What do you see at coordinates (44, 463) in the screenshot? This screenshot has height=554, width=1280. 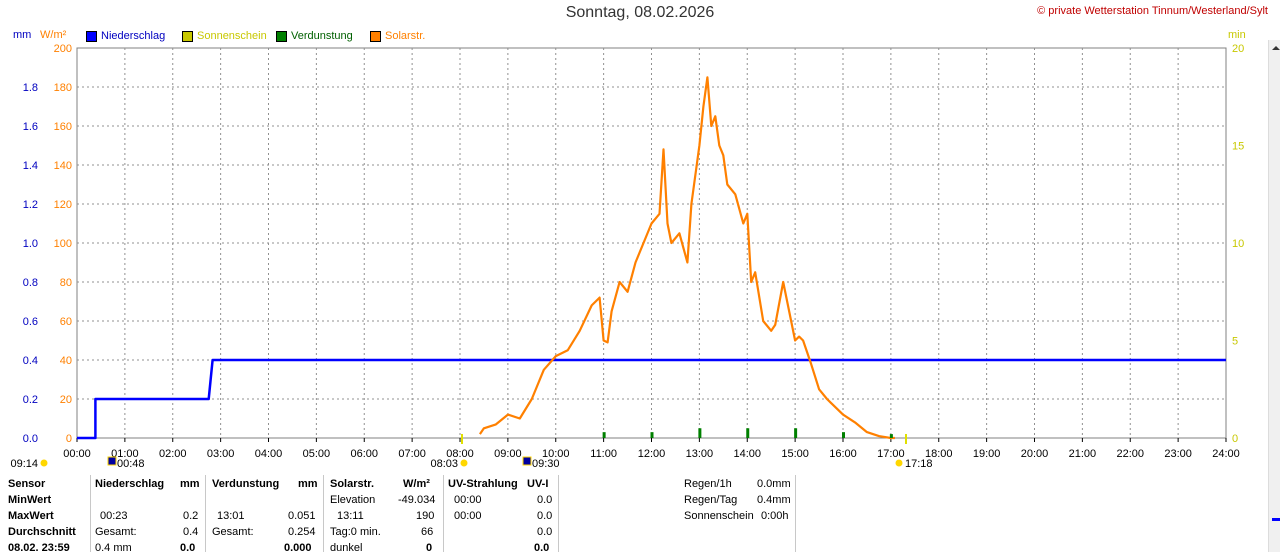 I see `sunrise-icon` at bounding box center [44, 463].